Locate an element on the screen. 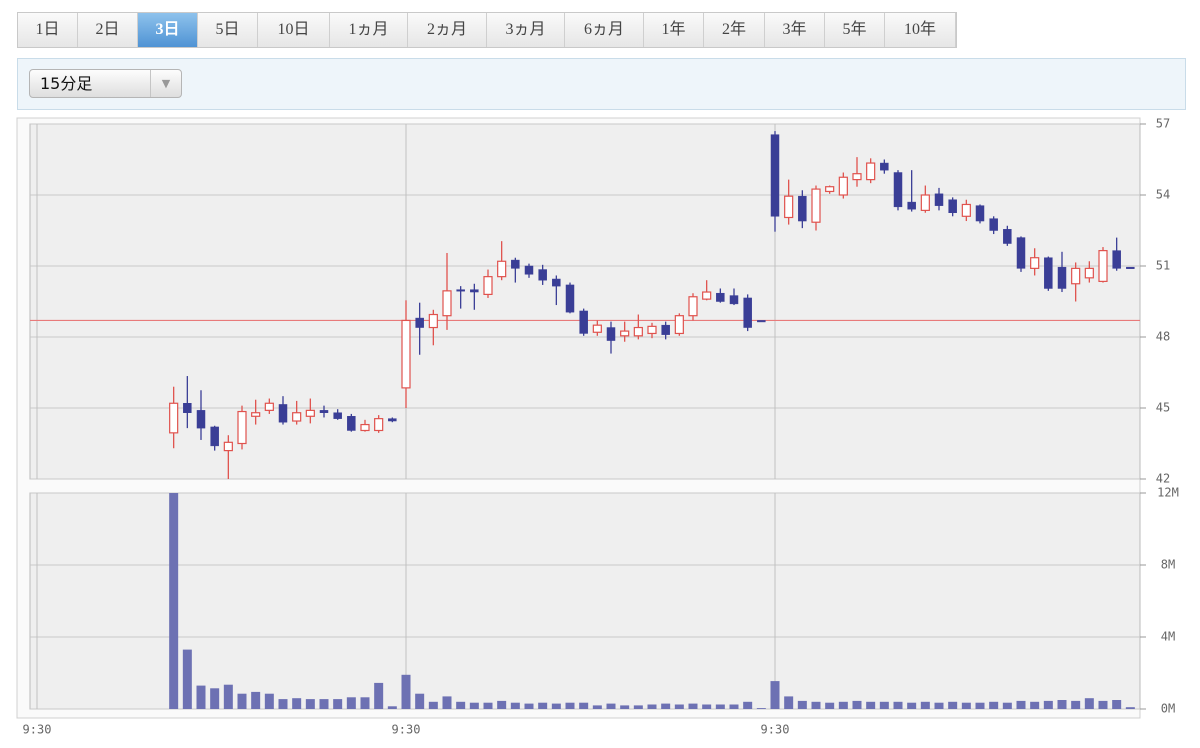  period-tab: 6ヵ月 is located at coordinates (604, 30).